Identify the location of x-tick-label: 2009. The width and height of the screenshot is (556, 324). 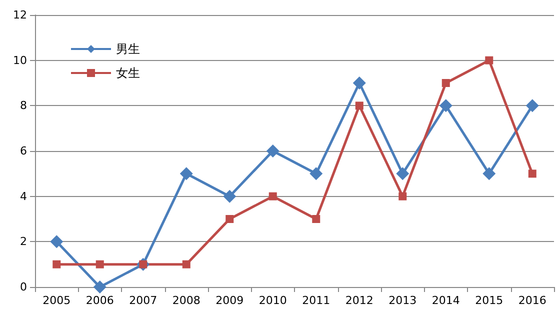
(230, 300).